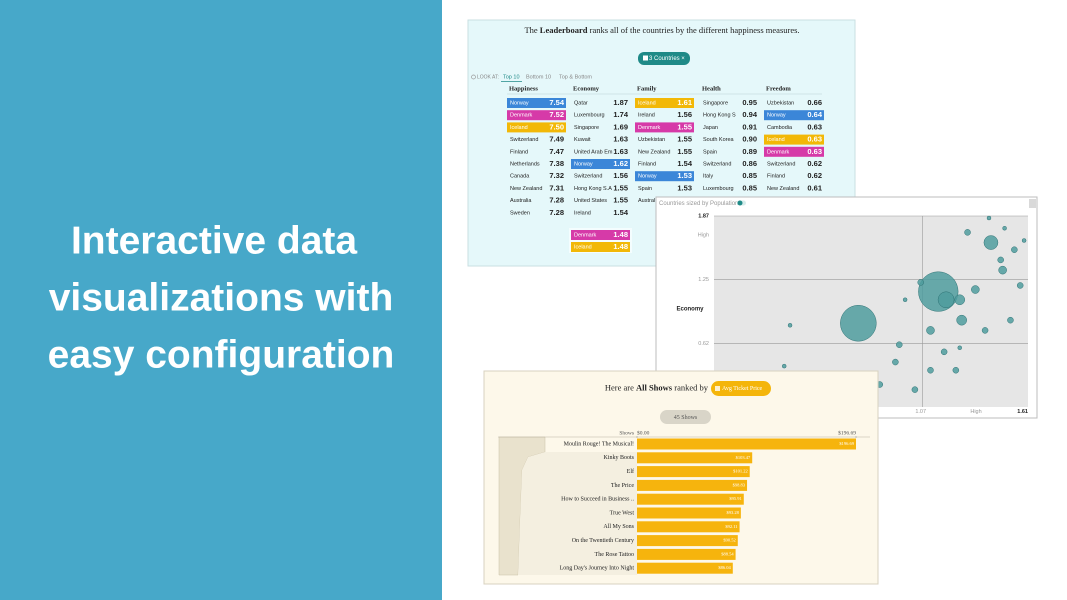 This screenshot has width=1067, height=600. What do you see at coordinates (749, 139) in the screenshot?
I see `country-value: 0.90` at bounding box center [749, 139].